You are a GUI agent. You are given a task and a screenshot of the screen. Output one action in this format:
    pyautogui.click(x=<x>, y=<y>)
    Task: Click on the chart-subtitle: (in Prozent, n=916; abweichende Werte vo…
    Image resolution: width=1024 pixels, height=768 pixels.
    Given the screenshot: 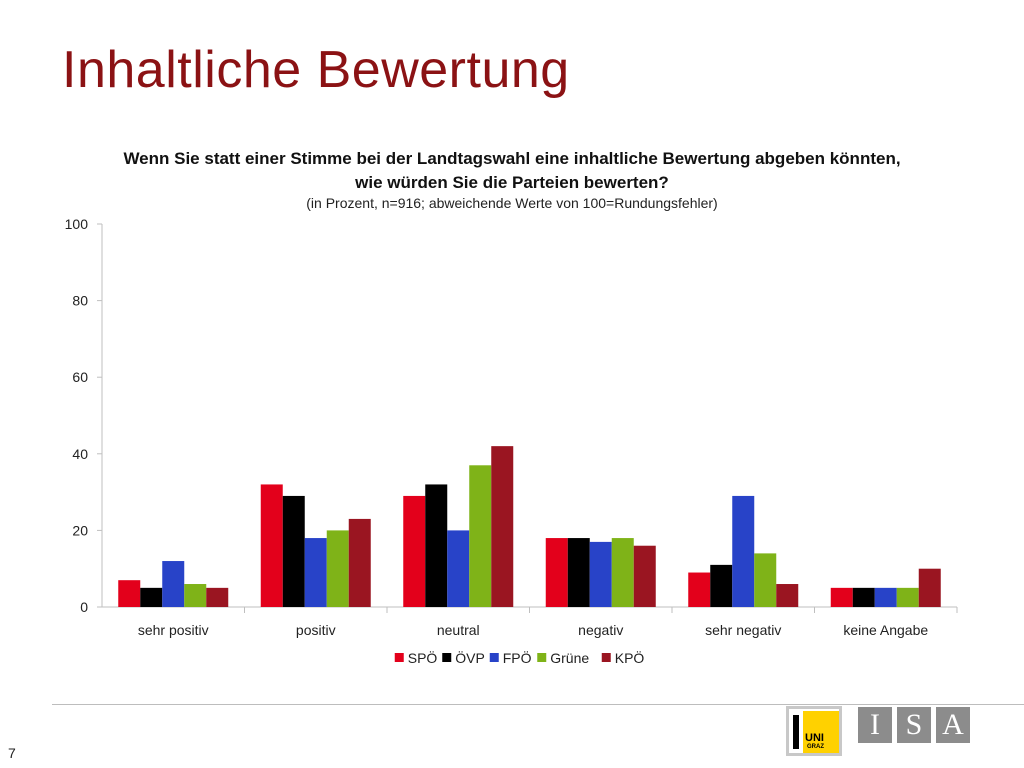 What is the action you would take?
    pyautogui.click(x=512, y=203)
    